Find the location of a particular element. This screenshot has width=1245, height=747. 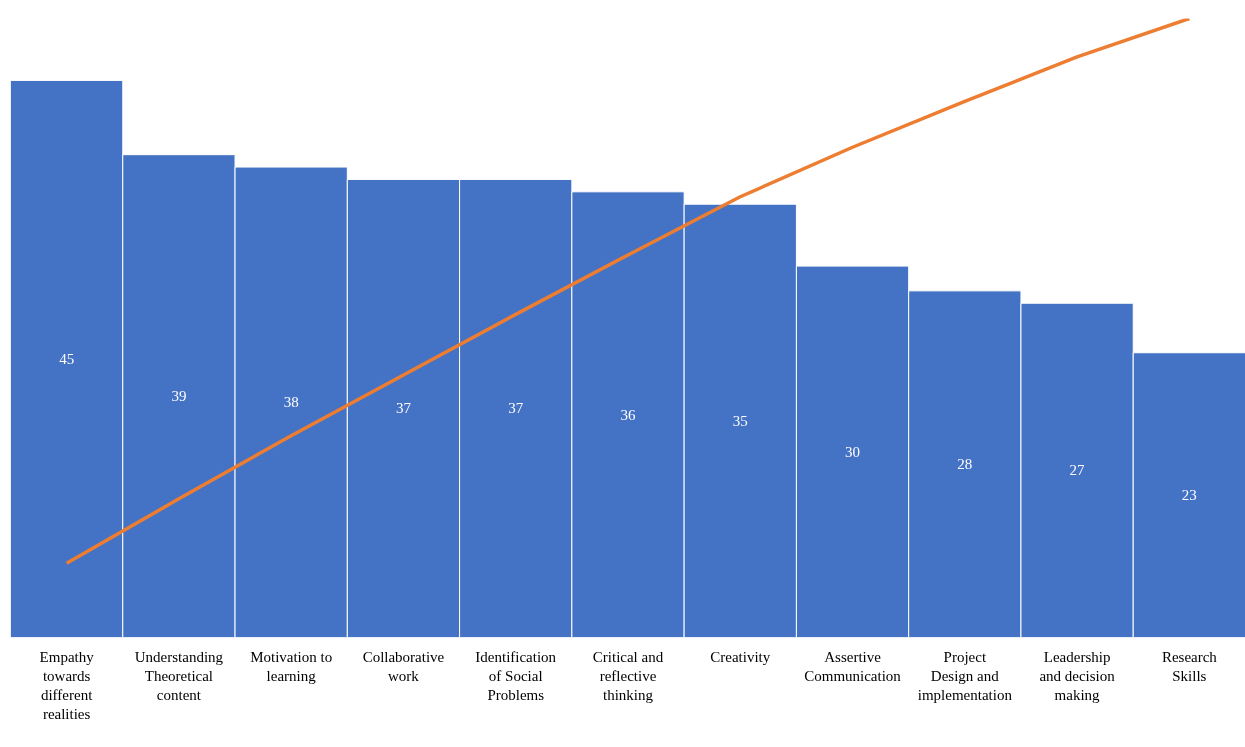

x-tick-label: Collaborative work is located at coordinates (403, 666).